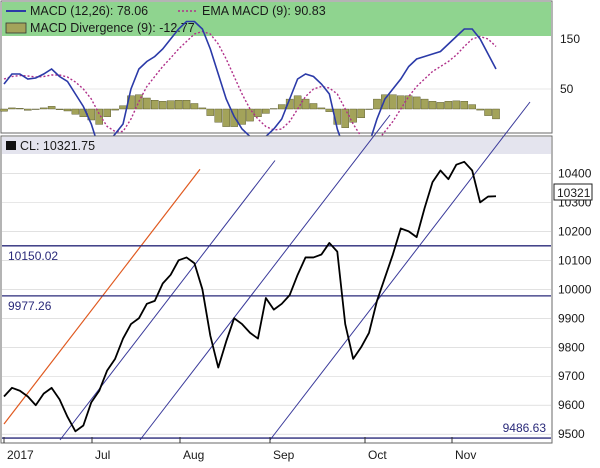 This screenshot has width=600, height=468. I want to click on x-tick-label: Sep, so click(284, 455).